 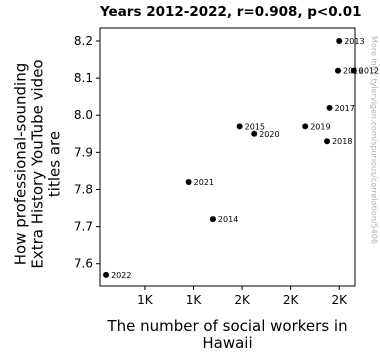 What do you see at coordinates (83, 78) in the screenshot?
I see `y-tick-label: 8.1` at bounding box center [83, 78].